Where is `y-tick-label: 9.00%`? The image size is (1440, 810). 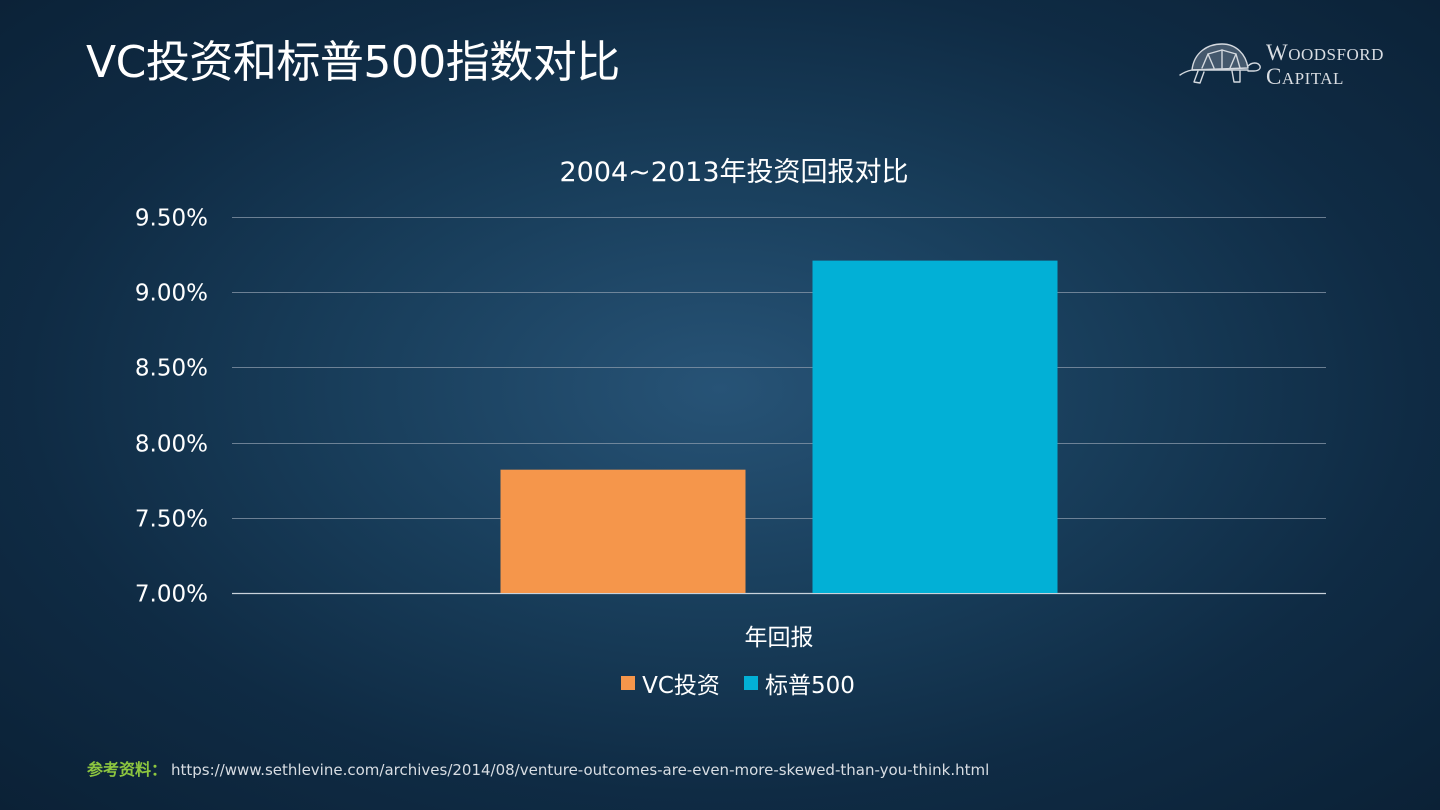
y-tick-label: 9.00% is located at coordinates (171, 294).